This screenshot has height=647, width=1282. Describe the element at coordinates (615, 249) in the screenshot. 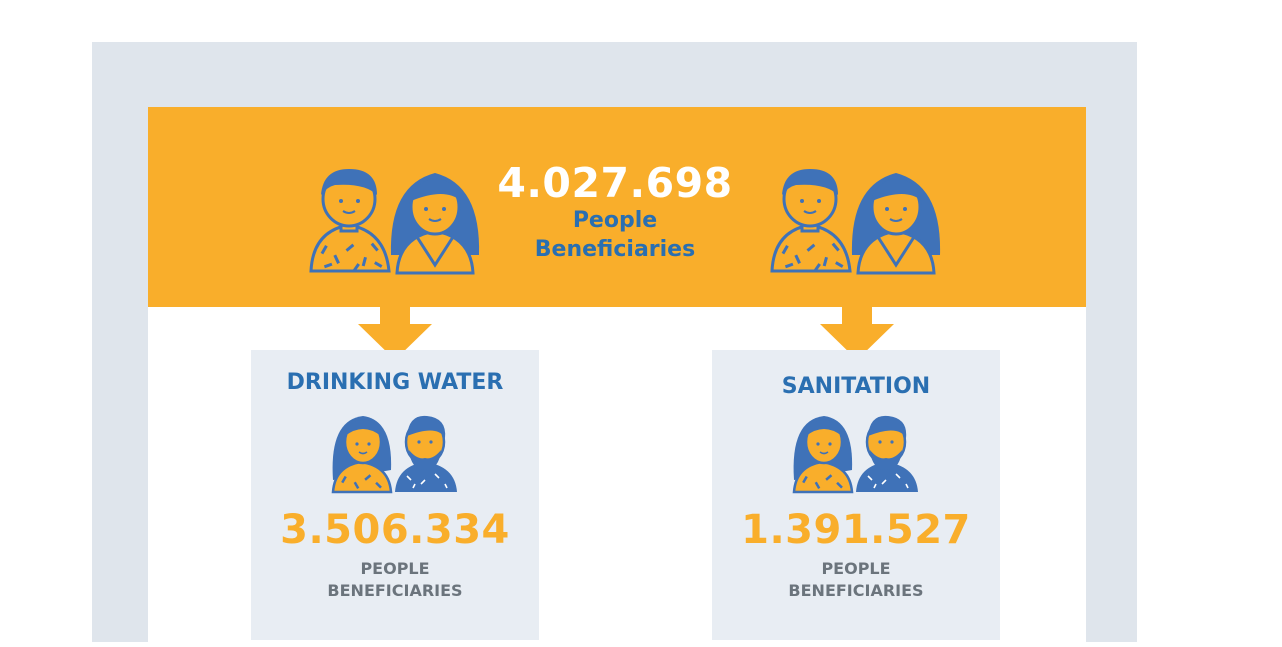

I see `total-label-line2: Beneficiaries` at that location.